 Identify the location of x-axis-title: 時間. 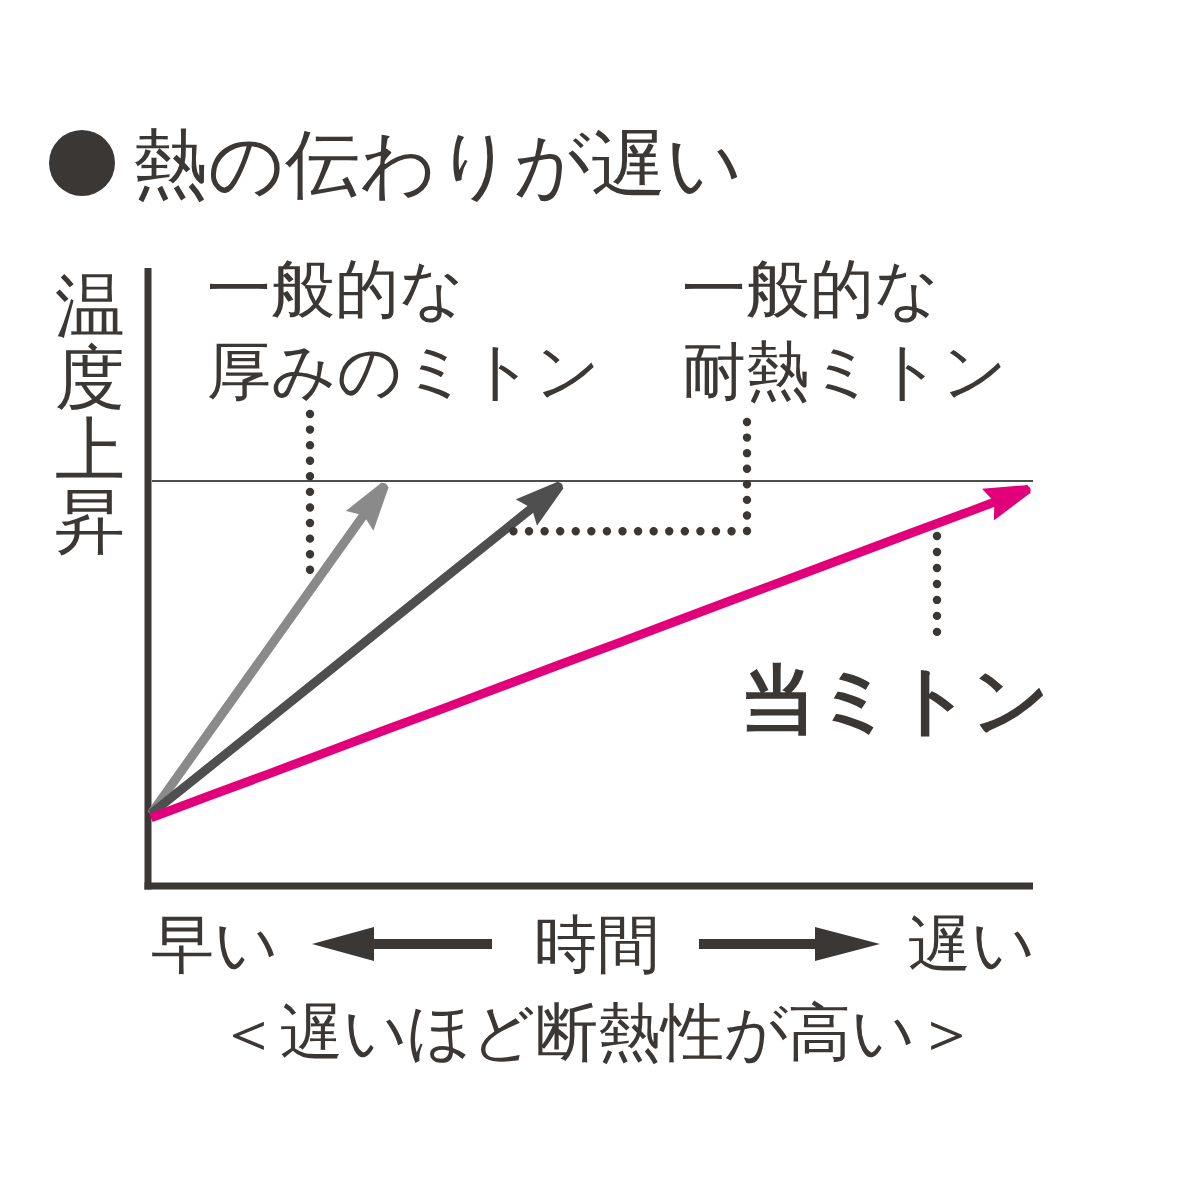
(597, 944).